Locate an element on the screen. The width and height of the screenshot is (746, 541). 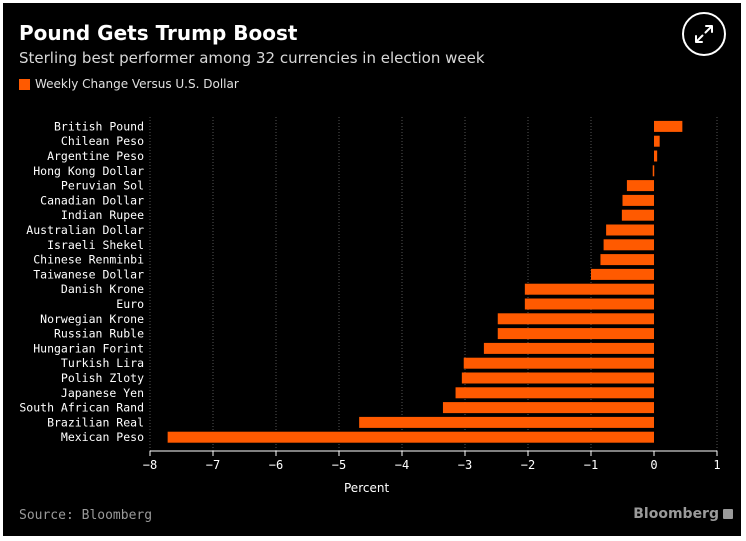
x-axis: −8 −7 −6 −5 −4 −3 −2 −1 0 1 is located at coordinates (432, 461).